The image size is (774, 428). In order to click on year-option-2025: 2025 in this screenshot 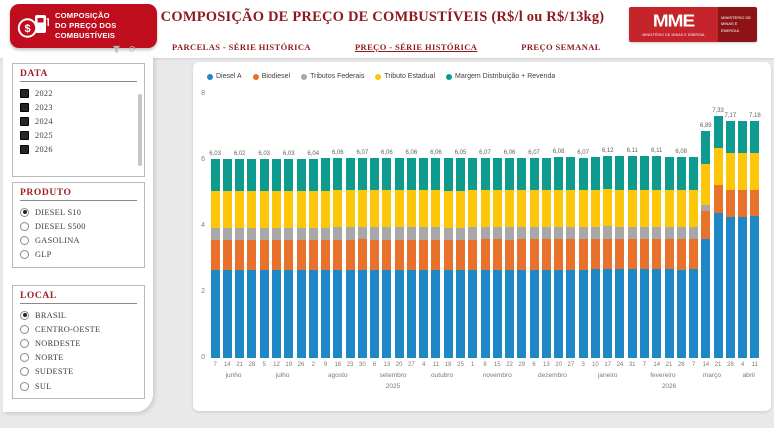, I will do `click(78, 136)`.